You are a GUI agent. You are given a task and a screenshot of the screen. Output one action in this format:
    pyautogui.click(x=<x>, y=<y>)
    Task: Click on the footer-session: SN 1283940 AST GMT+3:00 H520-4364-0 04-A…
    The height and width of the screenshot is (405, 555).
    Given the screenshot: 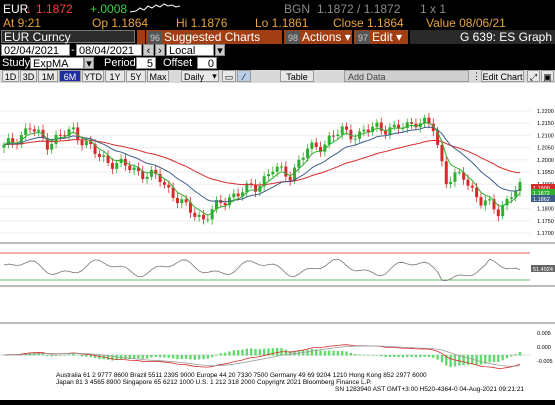 What is the action you would take?
    pyautogui.click(x=430, y=389)
    